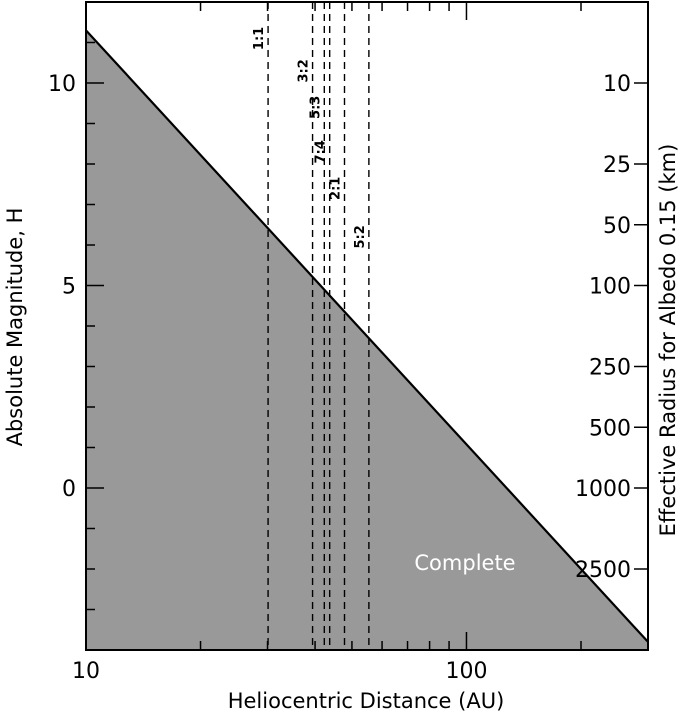 This screenshot has width=686, height=719. Describe the element at coordinates (360, 236) in the screenshot. I see `resonance-label: 5:2` at that location.